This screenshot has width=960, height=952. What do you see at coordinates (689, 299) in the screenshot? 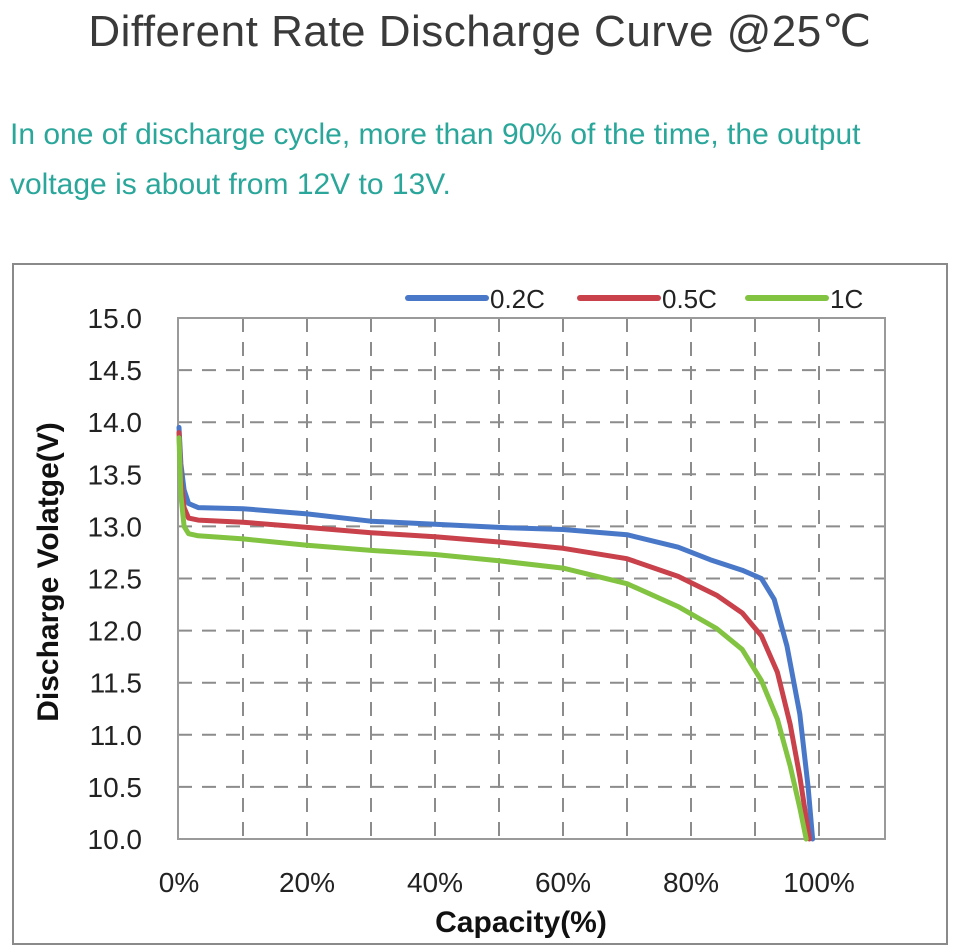
I see `legend-label: 0.5C` at bounding box center [689, 299].